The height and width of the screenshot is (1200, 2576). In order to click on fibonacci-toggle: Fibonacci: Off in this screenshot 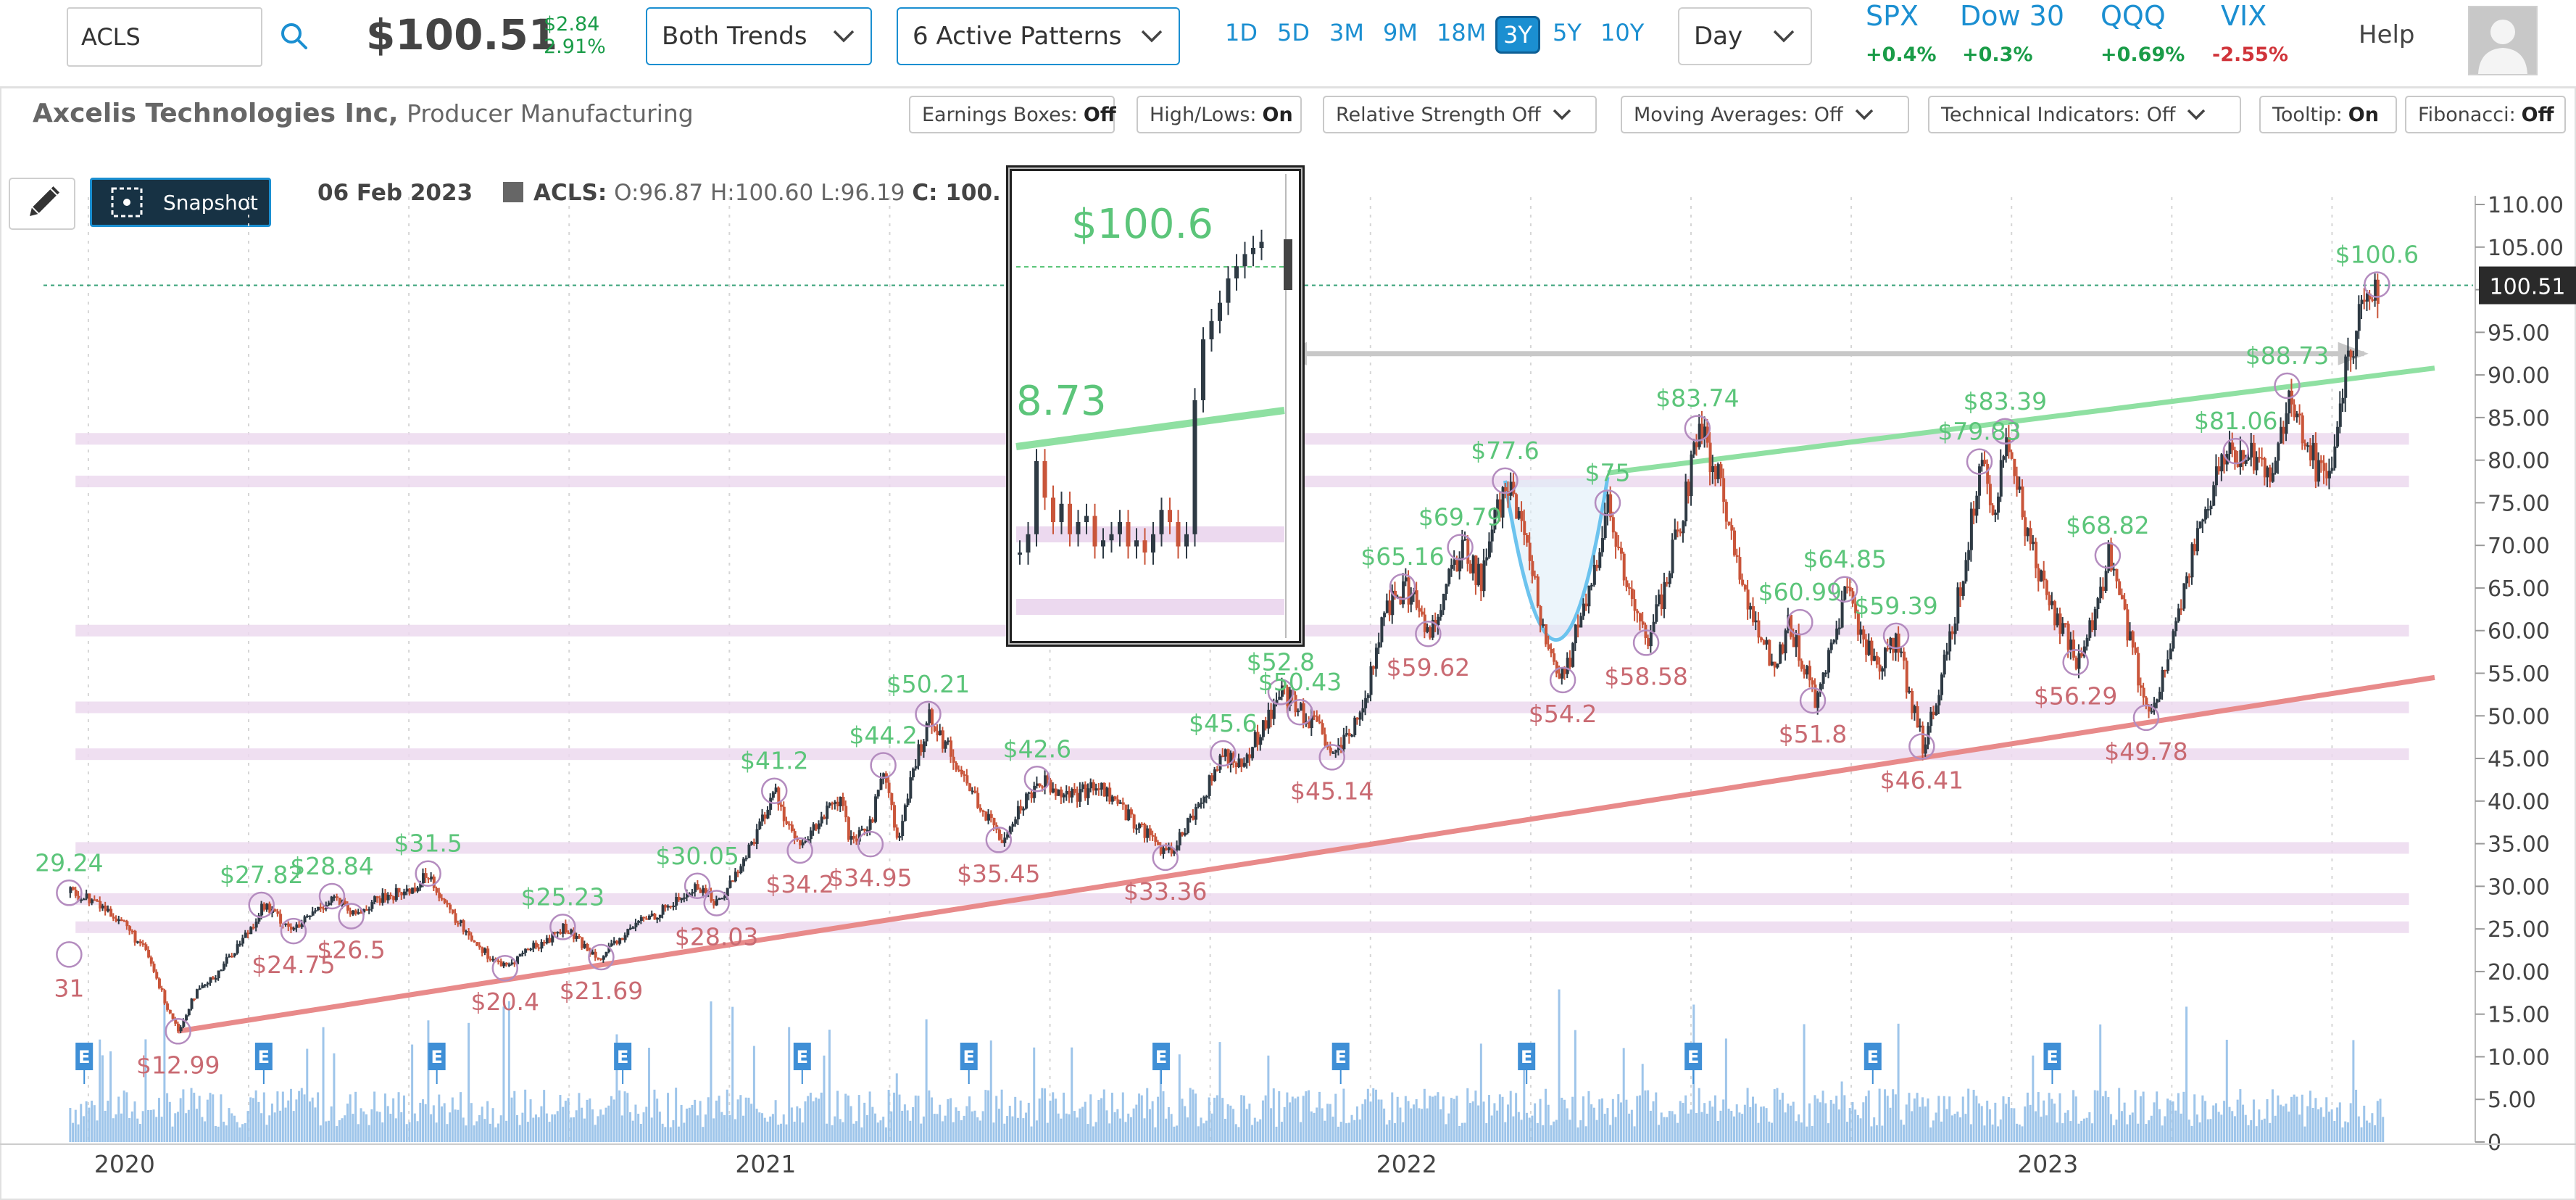, I will do `click(2485, 114)`.